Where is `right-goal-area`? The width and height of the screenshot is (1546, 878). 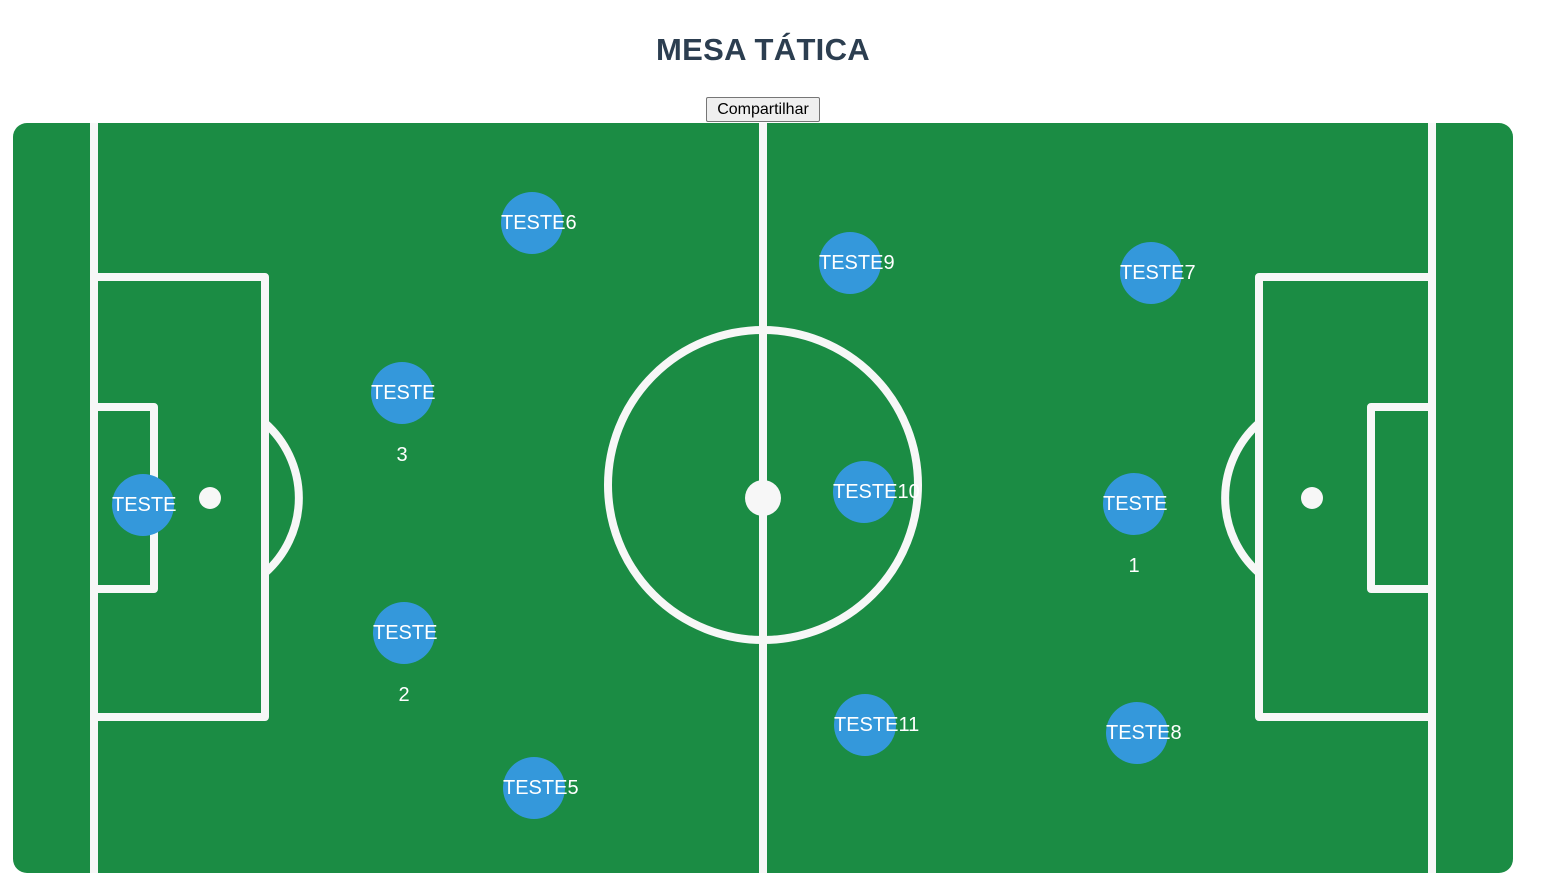
right-goal-area is located at coordinates (1401, 498).